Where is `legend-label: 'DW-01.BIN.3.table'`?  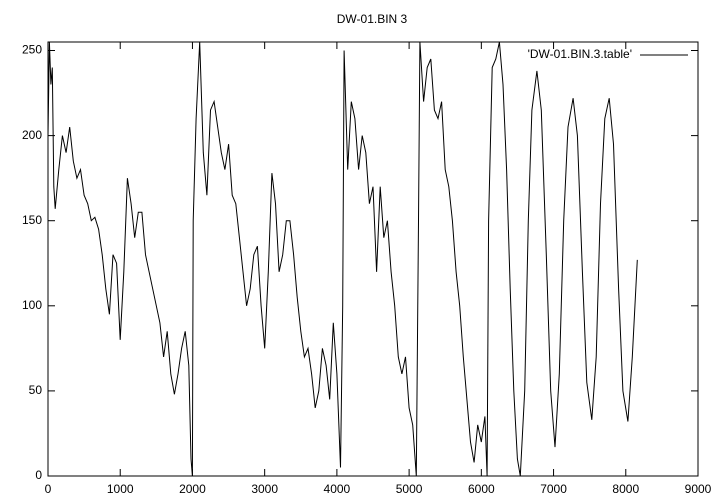
legend-label: 'DW-01.BIN.3.table' is located at coordinates (580, 54).